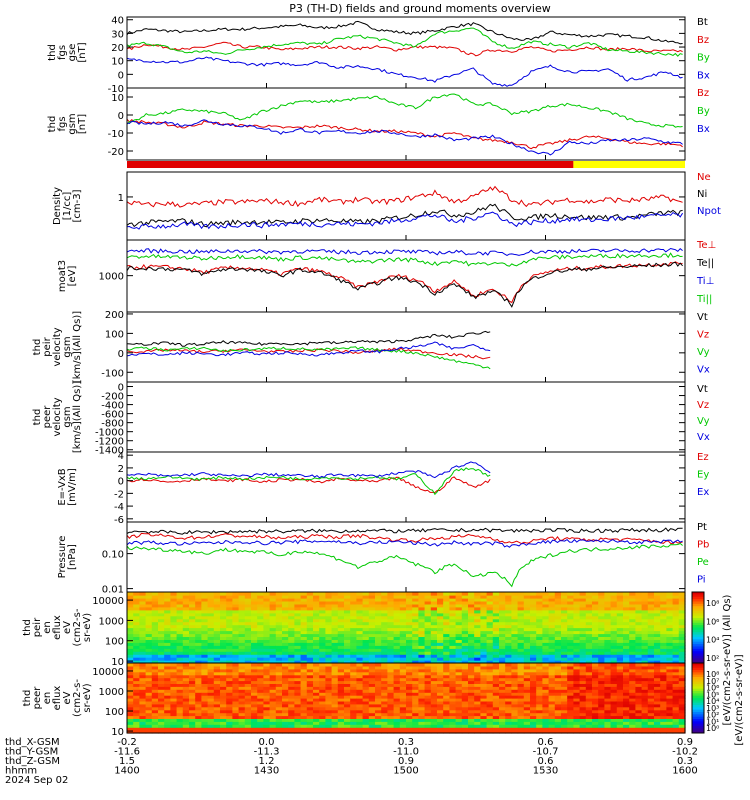  I want to click on series-line-Te||, so click(404, 284).